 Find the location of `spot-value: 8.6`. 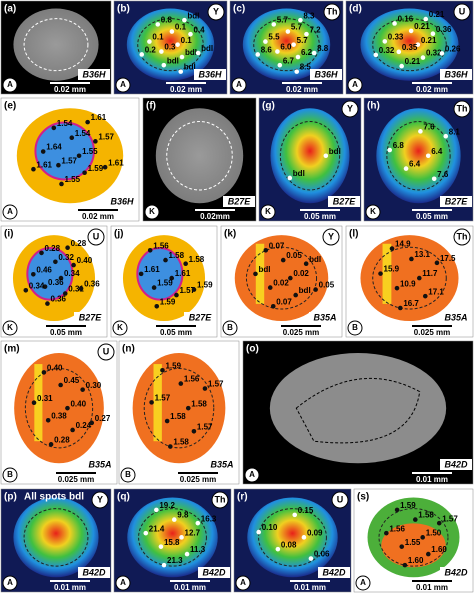

spot-value: 8.6 is located at coordinates (267, 50).